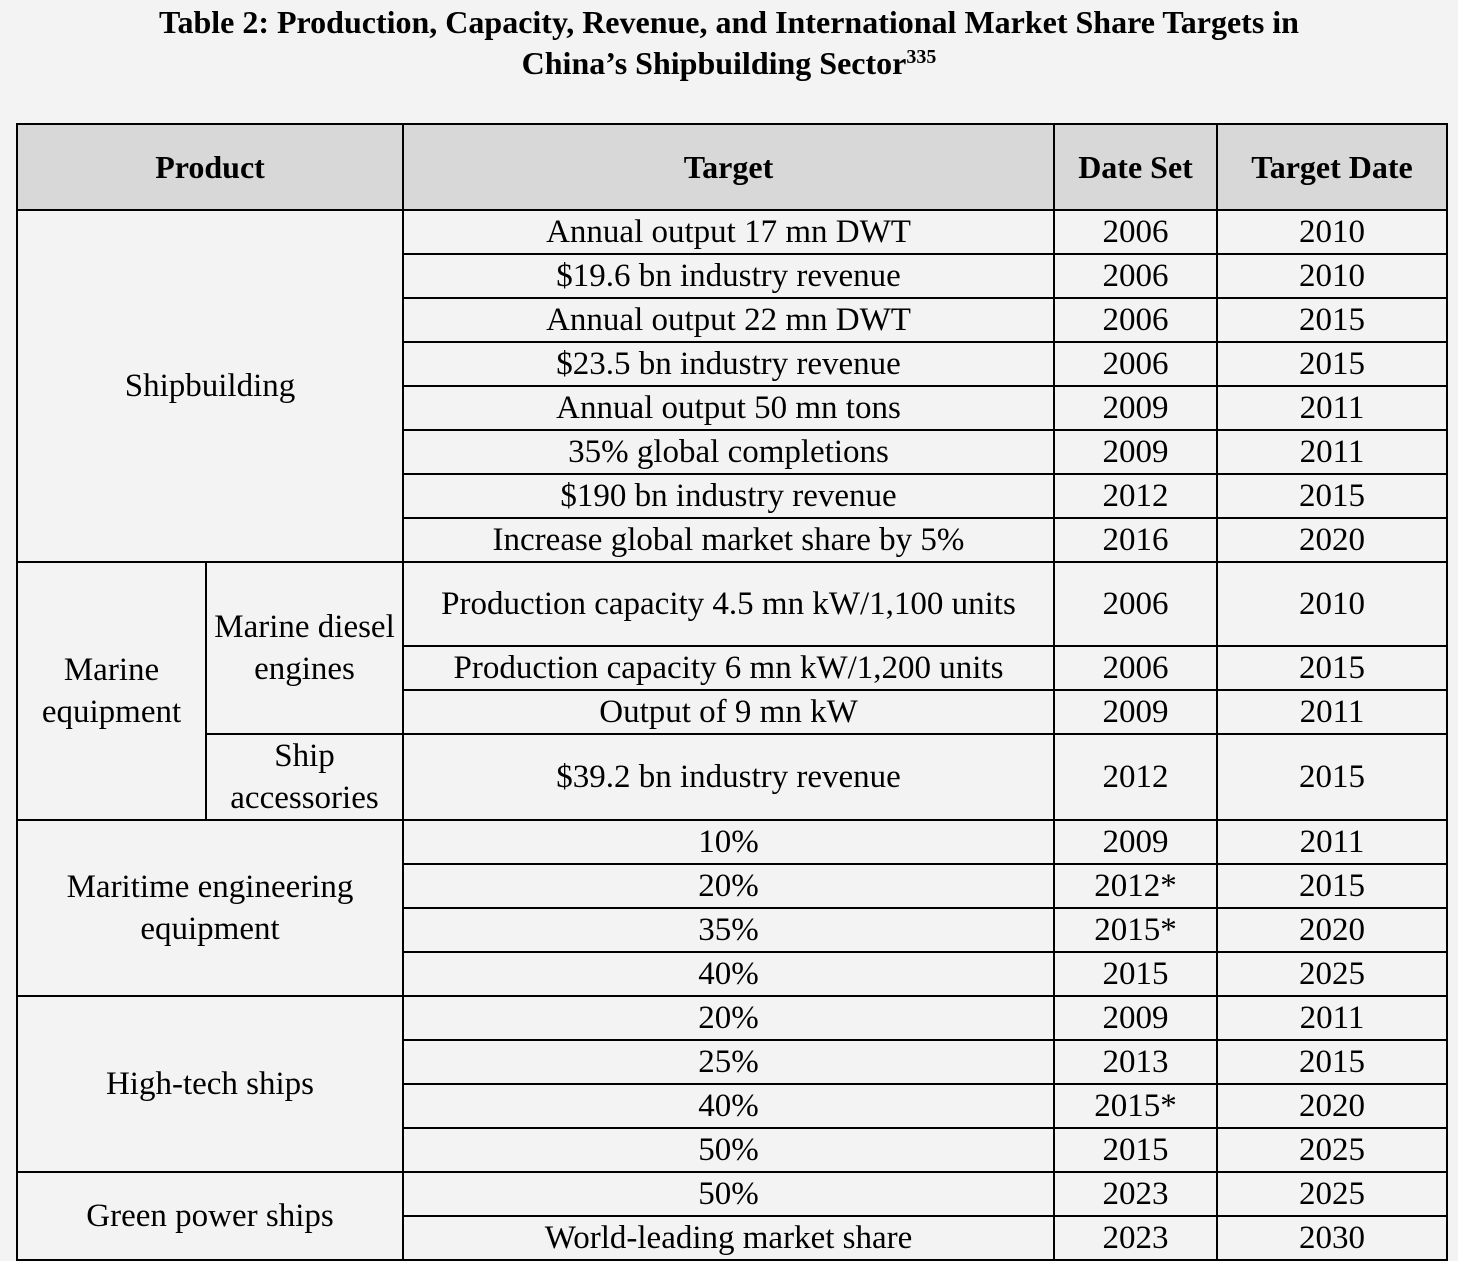  I want to click on group-high-tech-ships: High-tech ships, so click(210, 1084).